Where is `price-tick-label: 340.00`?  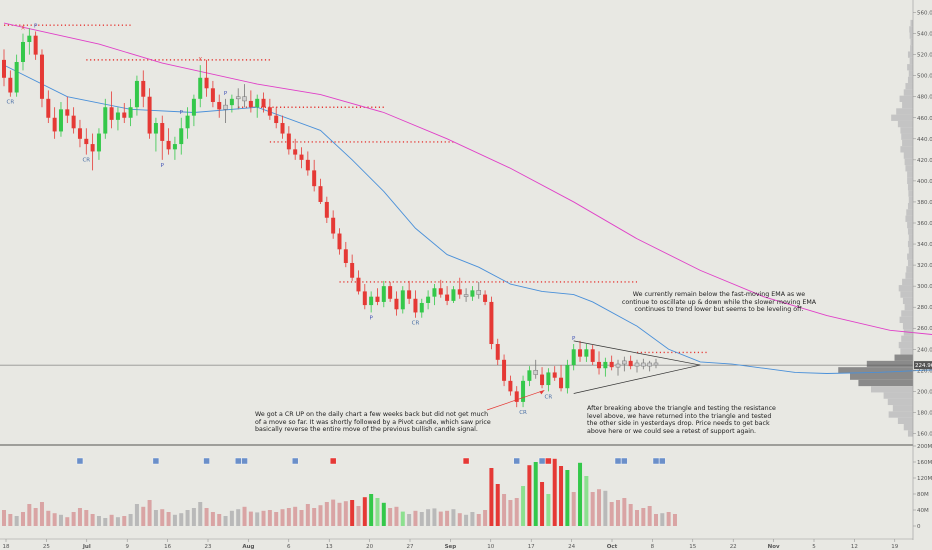 price-tick-label: 340.00 is located at coordinates (924, 245).